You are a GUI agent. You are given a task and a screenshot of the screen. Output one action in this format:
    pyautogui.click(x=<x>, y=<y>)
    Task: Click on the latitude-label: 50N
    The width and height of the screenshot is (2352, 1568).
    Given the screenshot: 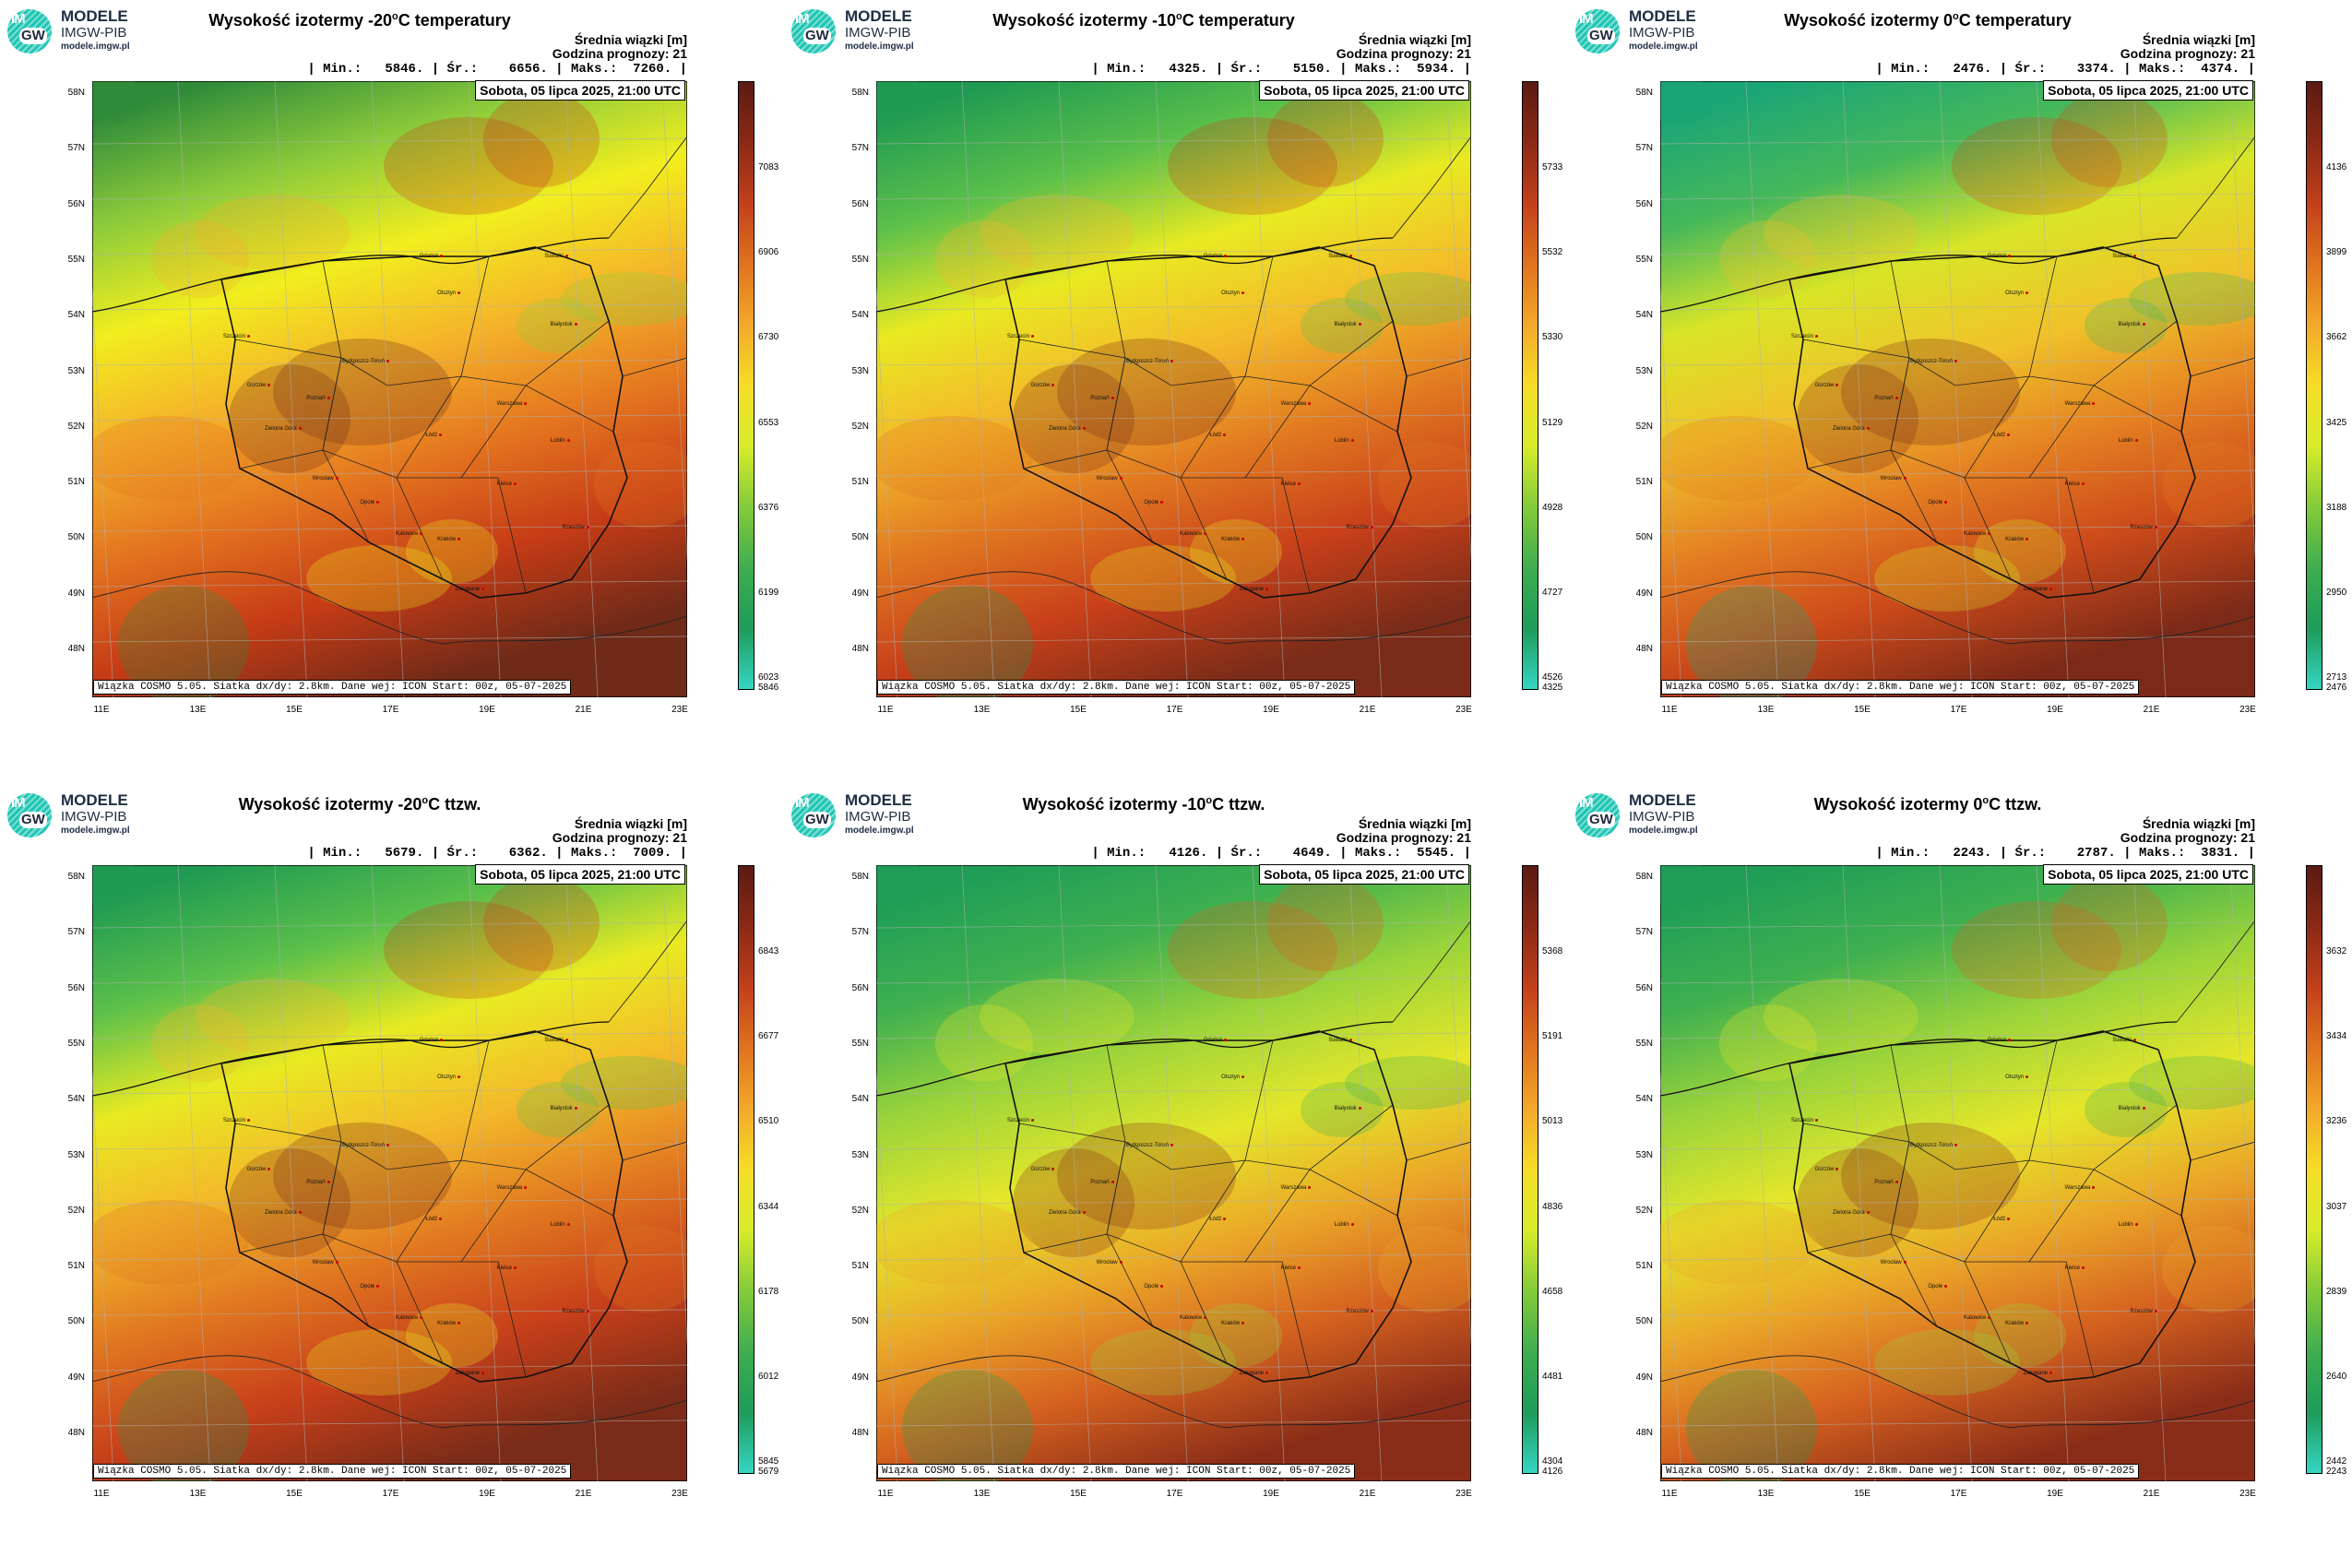 What is the action you would take?
    pyautogui.click(x=76, y=537)
    